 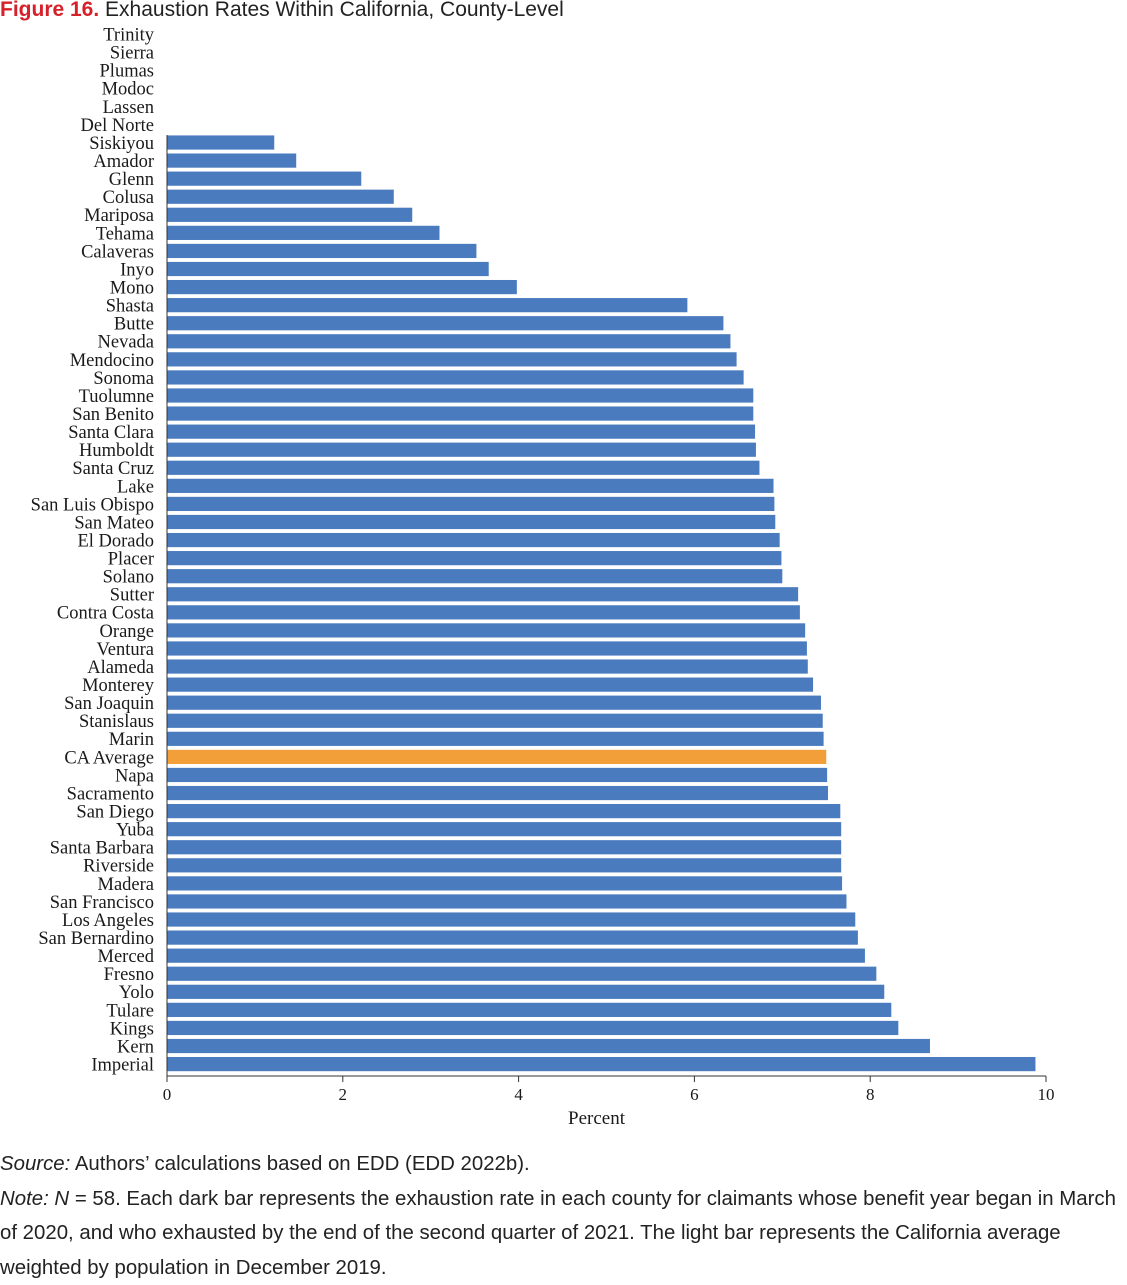 I want to click on category-label-mariposa: Mariposa, so click(x=119, y=216).